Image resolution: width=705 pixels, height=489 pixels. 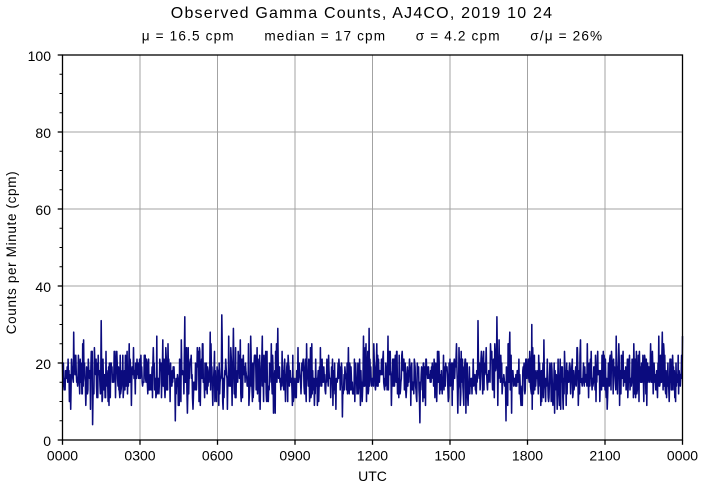 I want to click on svg-text: 0600, so click(x=217, y=456).